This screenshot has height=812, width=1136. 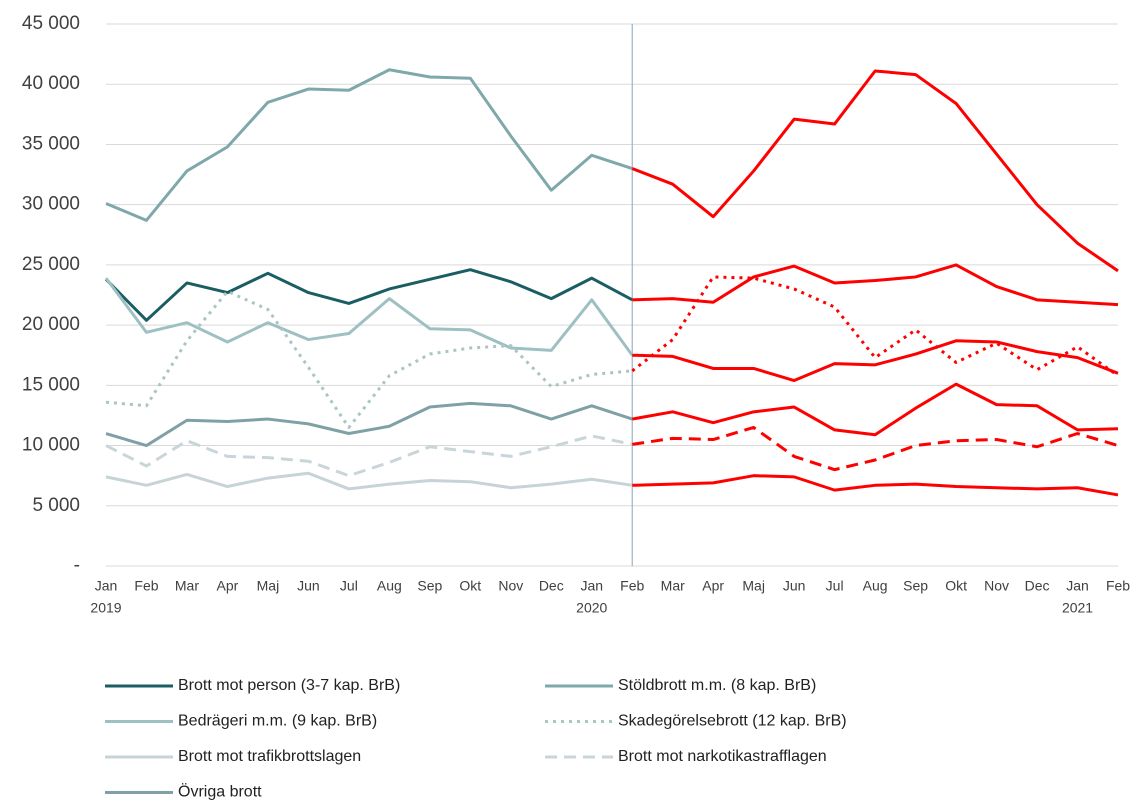 What do you see at coordinates (51, 143) in the screenshot?
I see `y-tick-label: 35 000` at bounding box center [51, 143].